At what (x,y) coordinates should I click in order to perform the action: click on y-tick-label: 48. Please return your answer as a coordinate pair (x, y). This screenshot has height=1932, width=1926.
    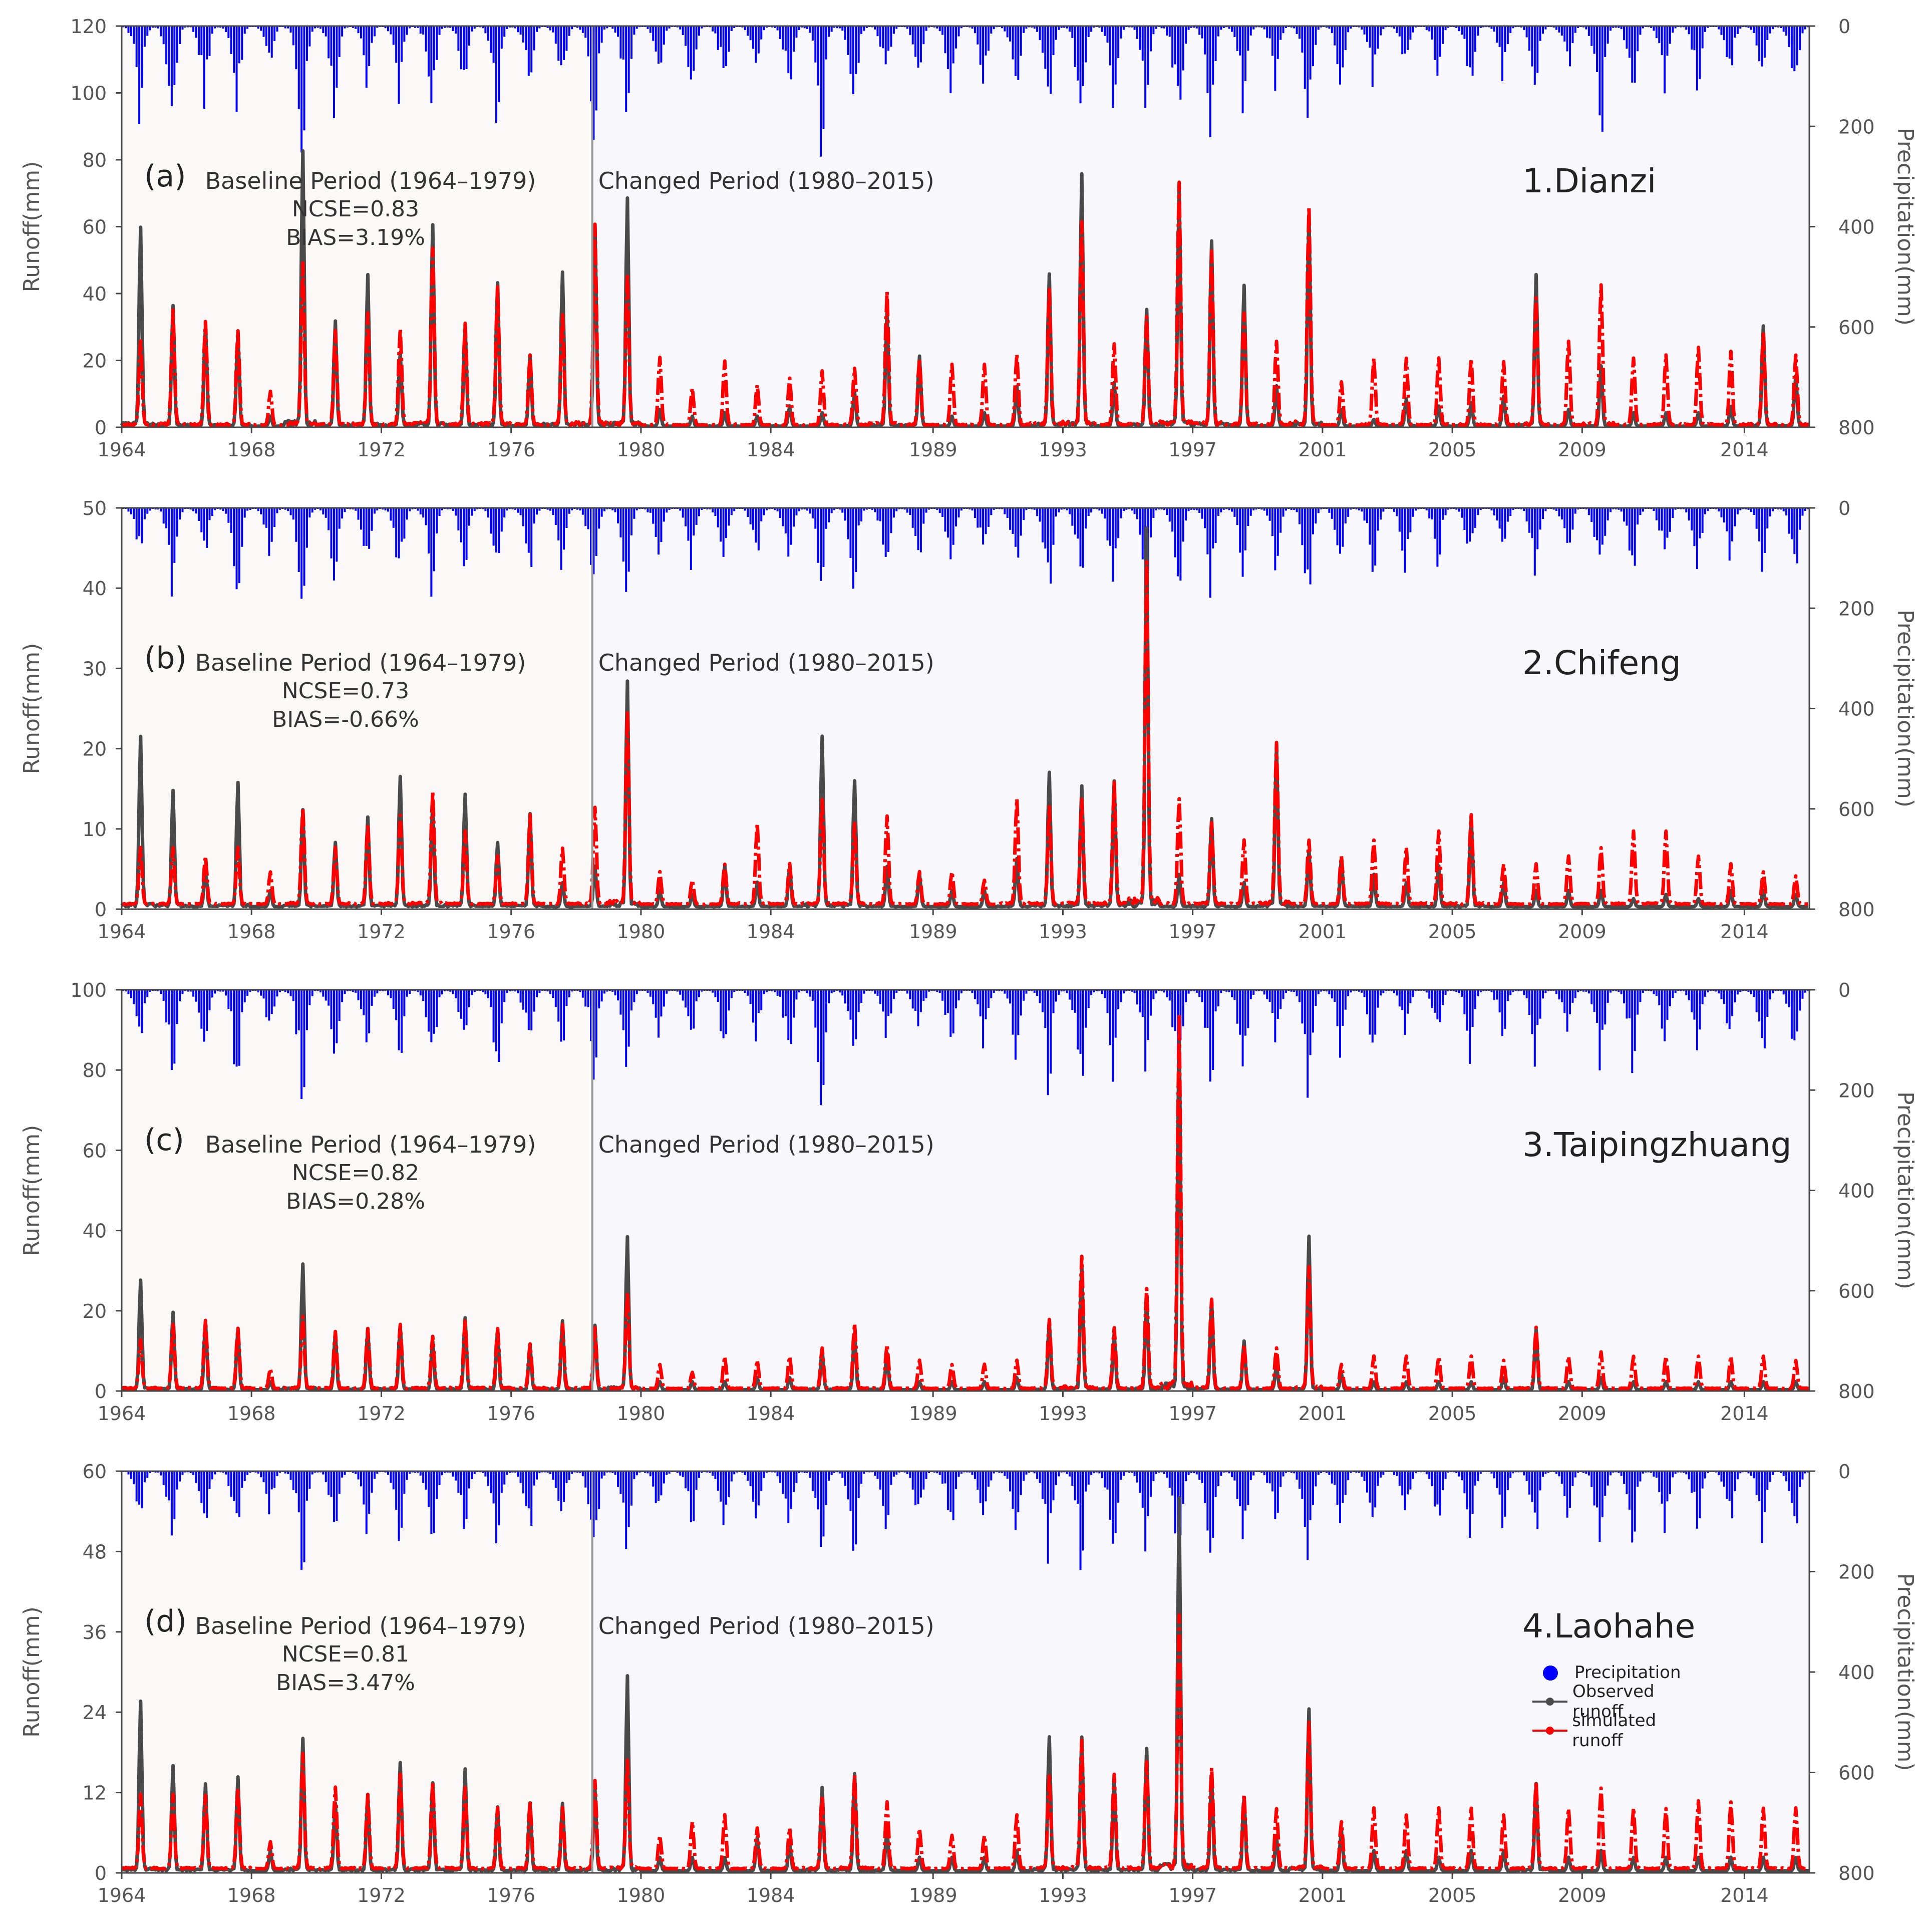
    Looking at the image, I should click on (95, 1552).